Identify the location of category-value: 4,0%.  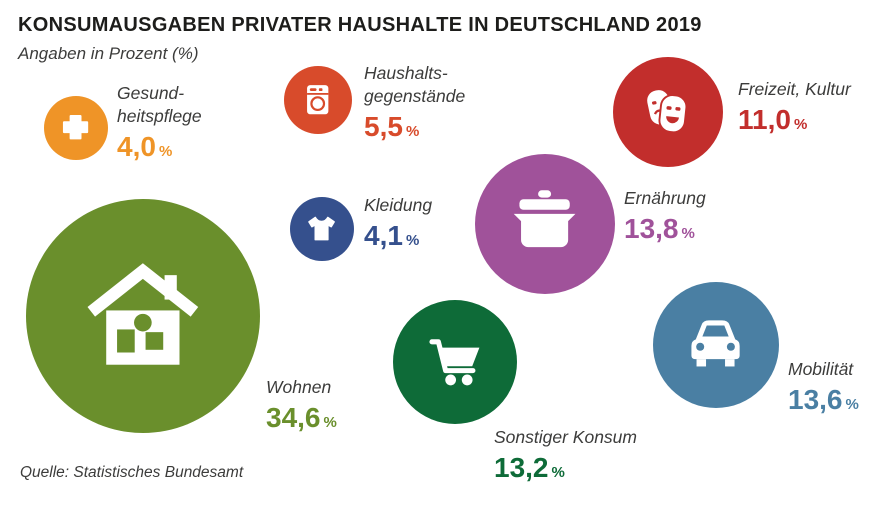
(159, 149).